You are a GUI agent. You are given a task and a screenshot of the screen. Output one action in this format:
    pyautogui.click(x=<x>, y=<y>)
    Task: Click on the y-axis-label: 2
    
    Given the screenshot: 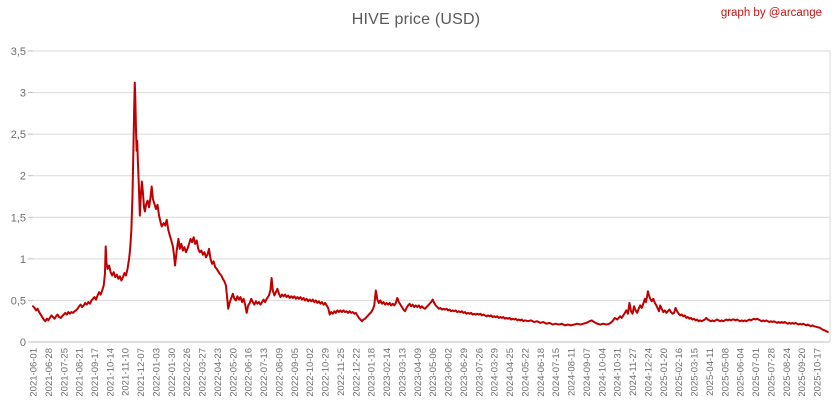 What is the action you would take?
    pyautogui.click(x=23, y=177)
    